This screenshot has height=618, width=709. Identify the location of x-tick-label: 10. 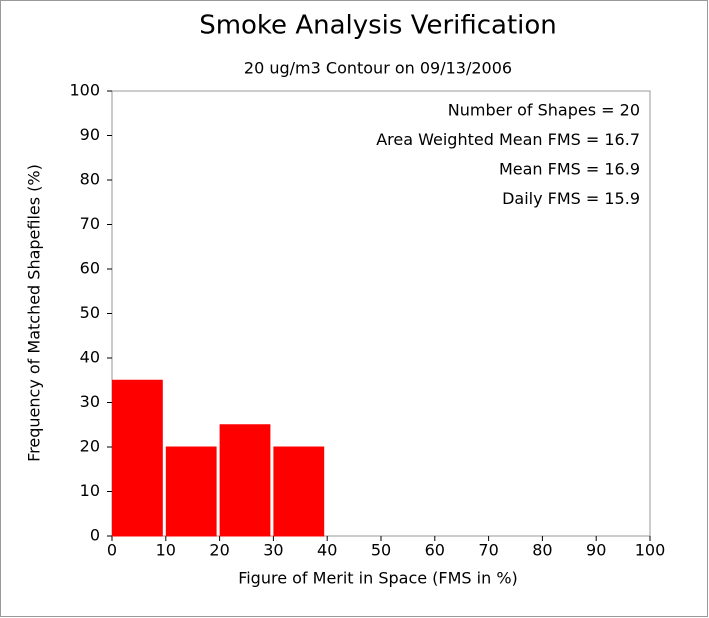
(166, 550).